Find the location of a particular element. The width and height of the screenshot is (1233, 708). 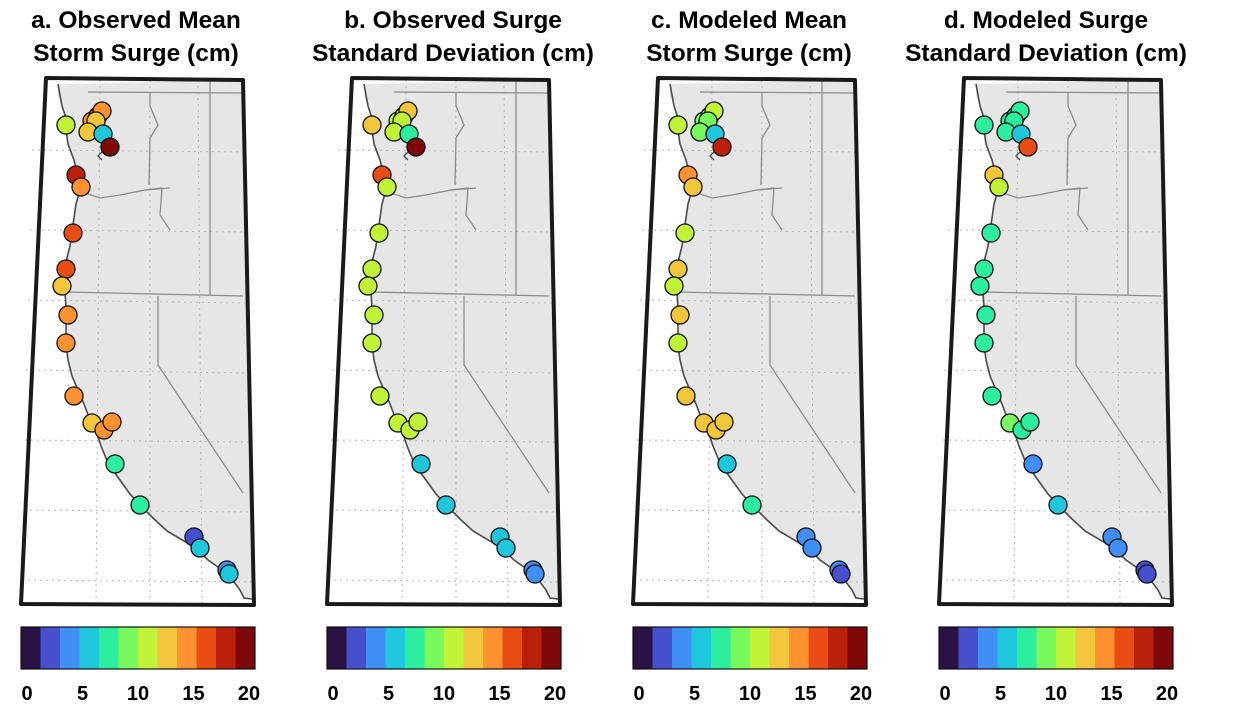

panel-title: d. Modeled Surge Standard Deviation (cm) is located at coordinates (1046, 37).